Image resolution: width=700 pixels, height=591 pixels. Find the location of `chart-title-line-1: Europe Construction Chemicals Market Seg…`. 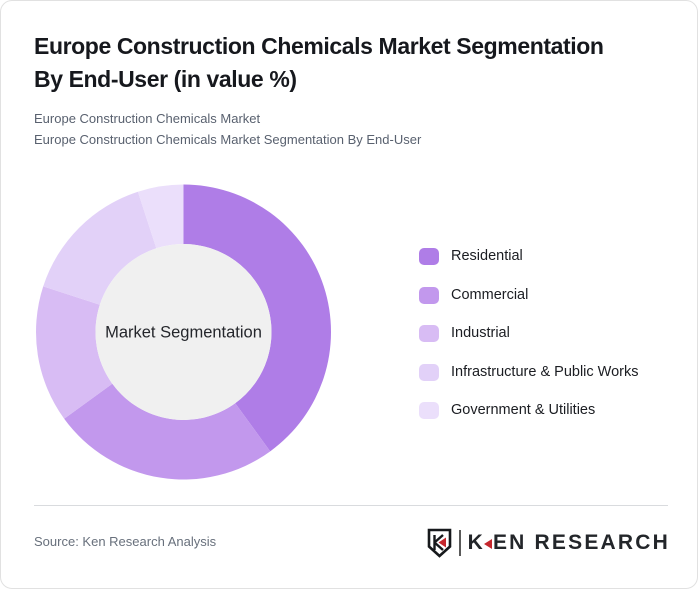

chart-title-line-1: Europe Construction Chemicals Market Seg… is located at coordinates (319, 46).